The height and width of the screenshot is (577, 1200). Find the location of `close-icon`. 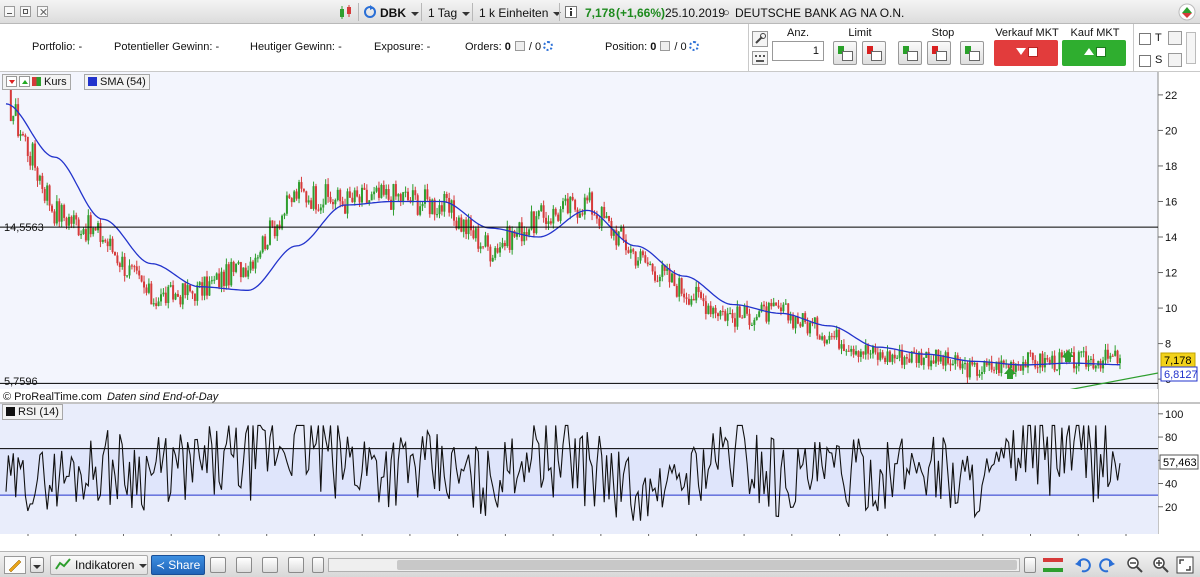

close-icon is located at coordinates (42, 11).